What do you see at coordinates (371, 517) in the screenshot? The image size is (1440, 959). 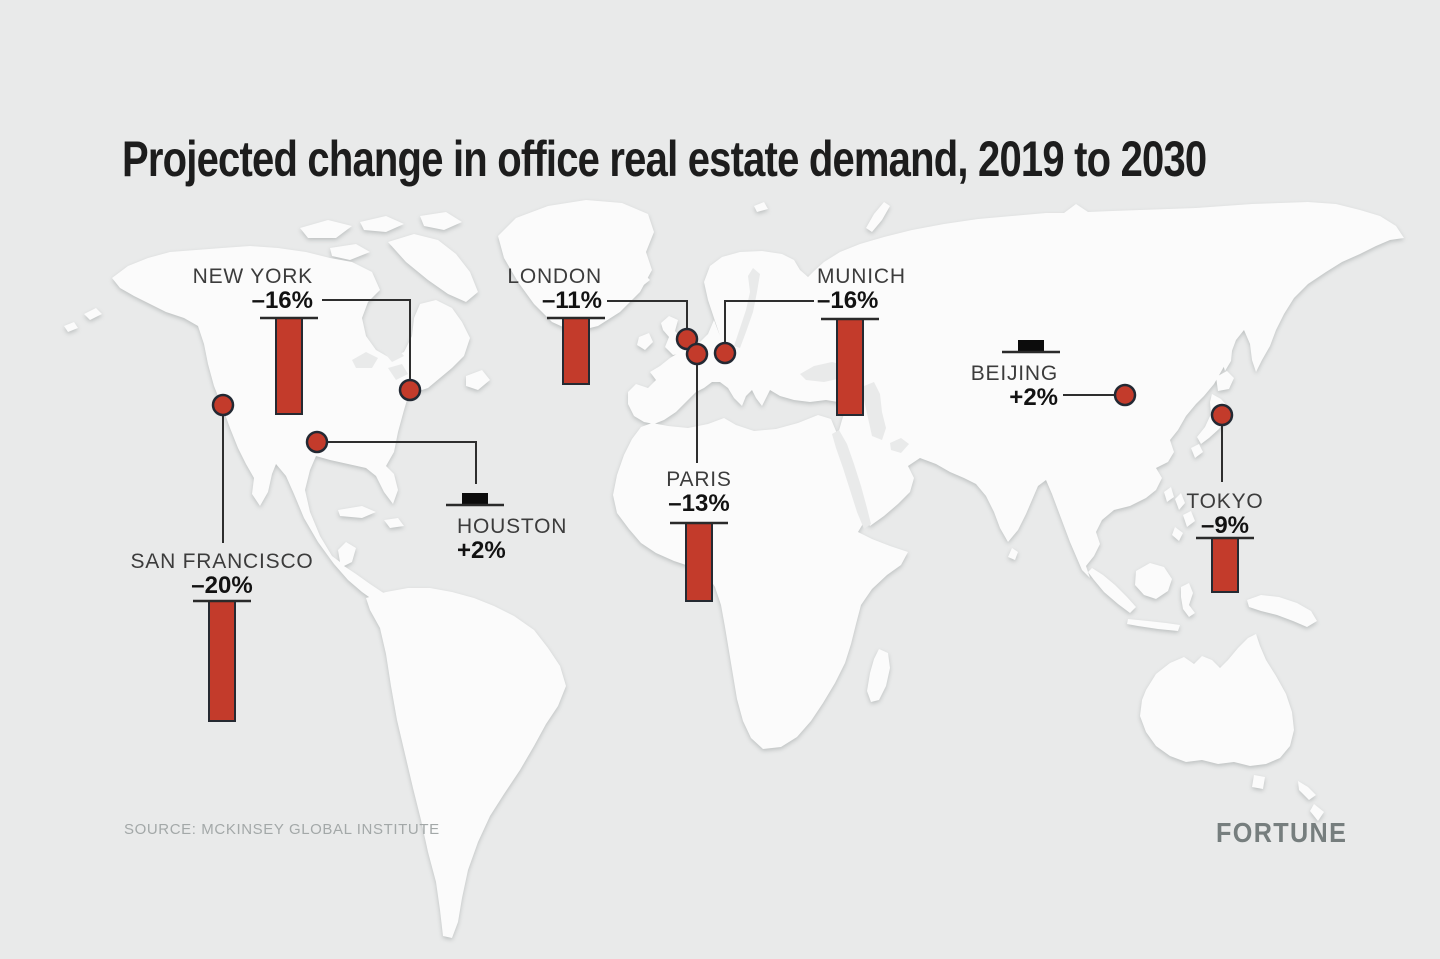 I see `landmass-caribbean` at bounding box center [371, 517].